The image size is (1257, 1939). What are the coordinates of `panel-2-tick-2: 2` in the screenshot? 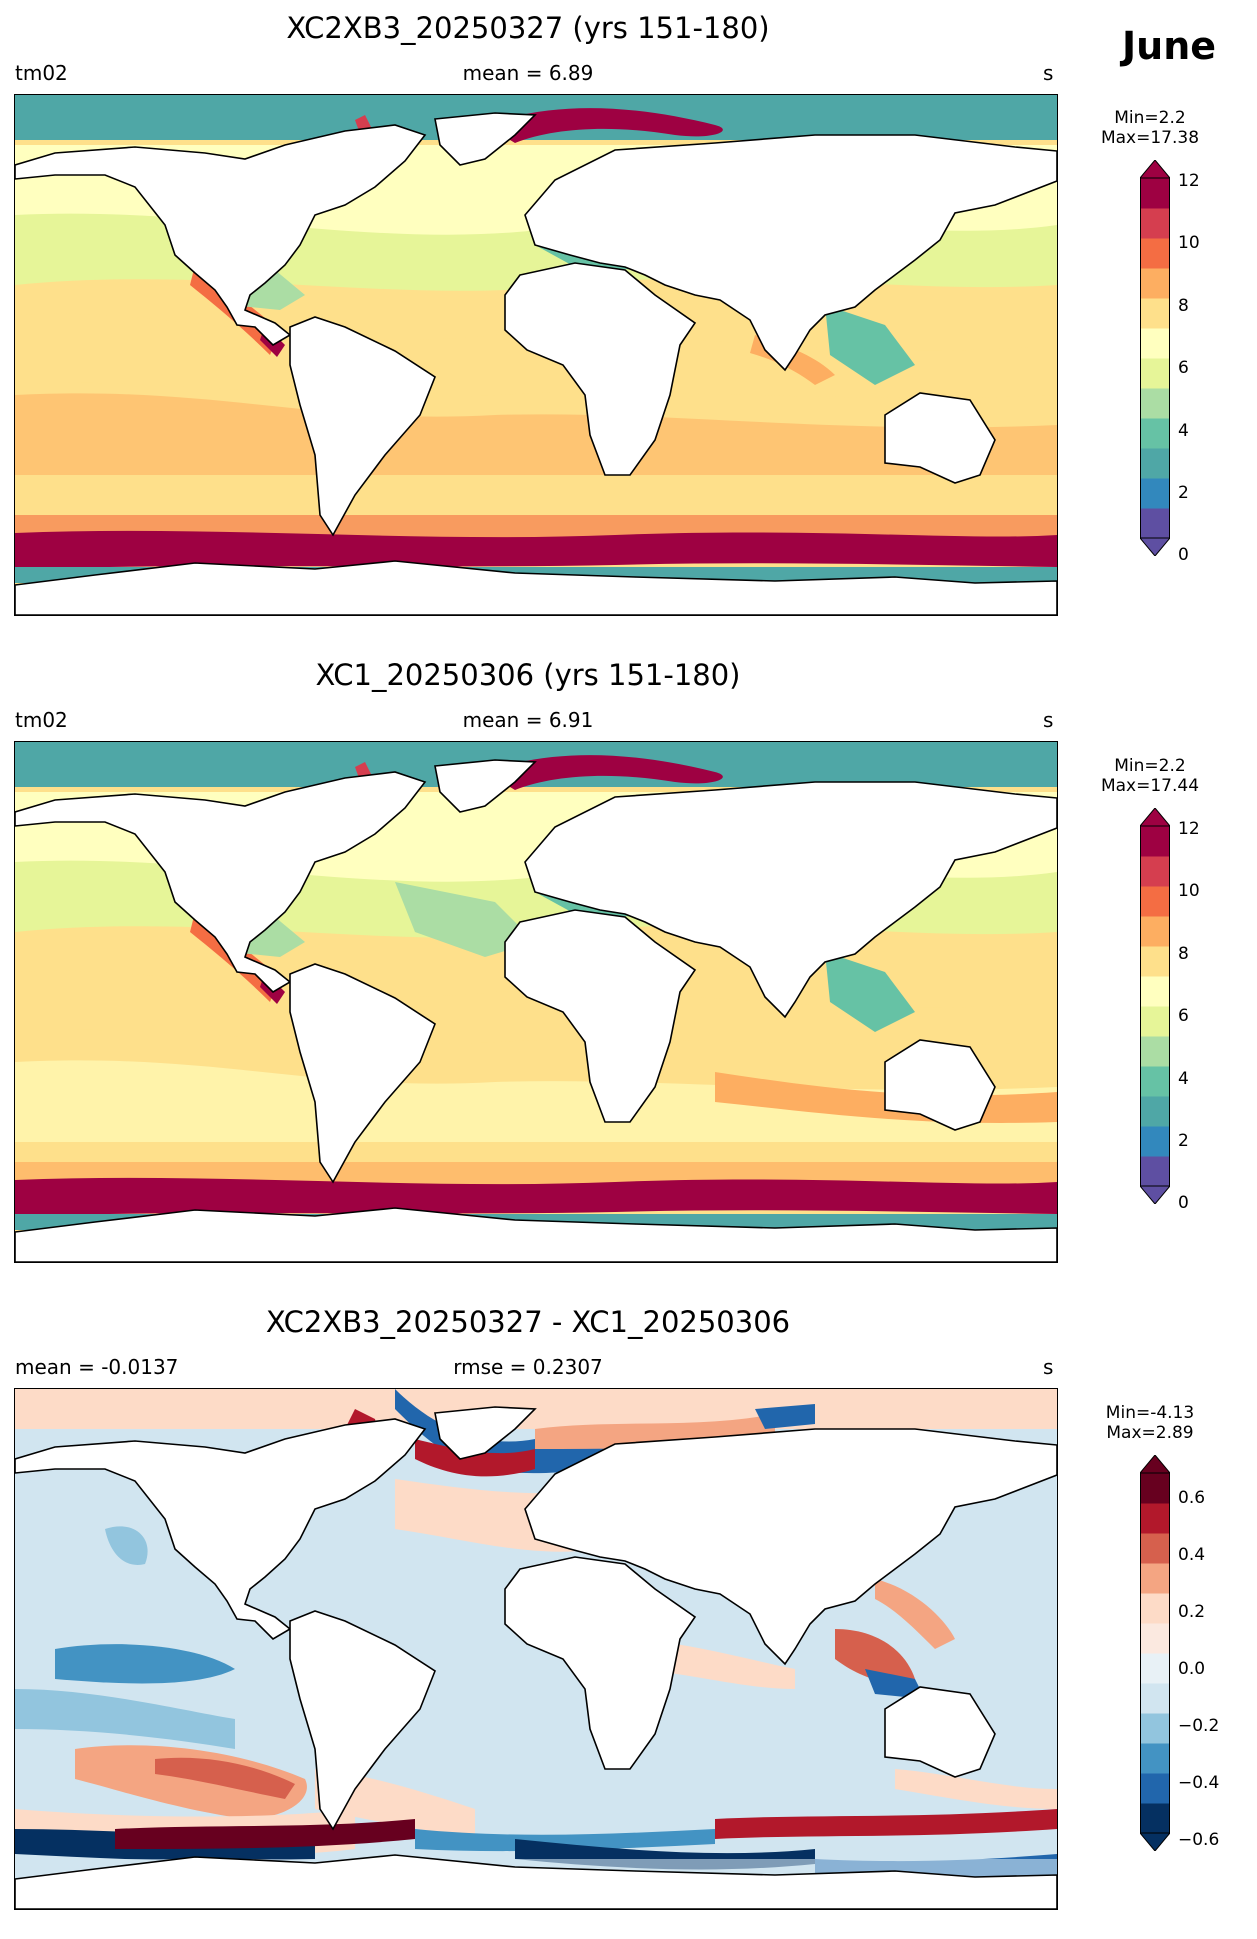 It's located at (1183, 1141).